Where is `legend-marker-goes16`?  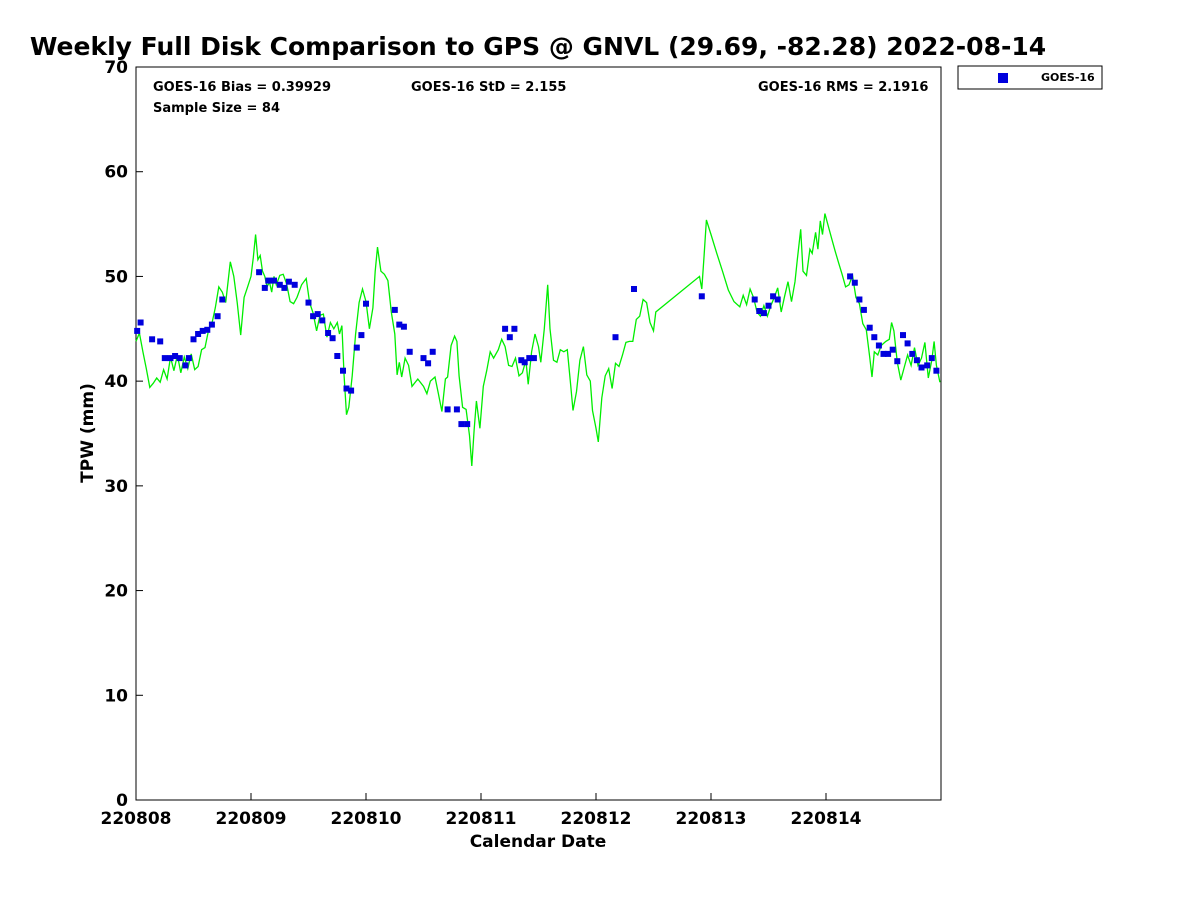 legend-marker-goes16 is located at coordinates (1003, 78).